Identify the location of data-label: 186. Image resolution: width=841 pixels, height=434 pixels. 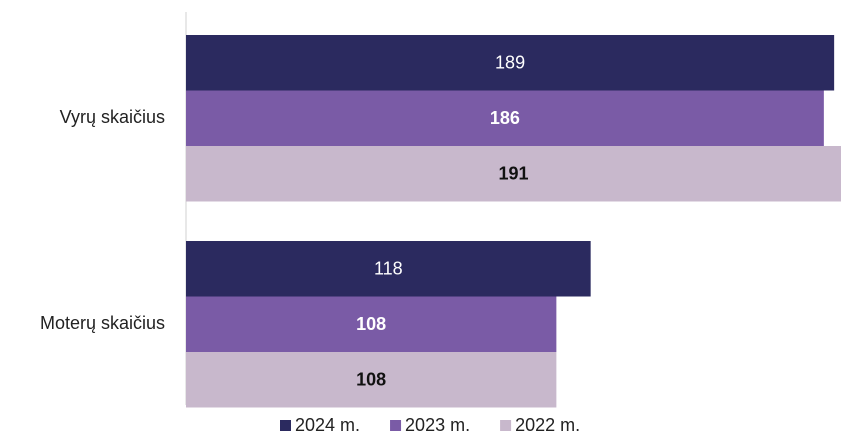
(505, 118).